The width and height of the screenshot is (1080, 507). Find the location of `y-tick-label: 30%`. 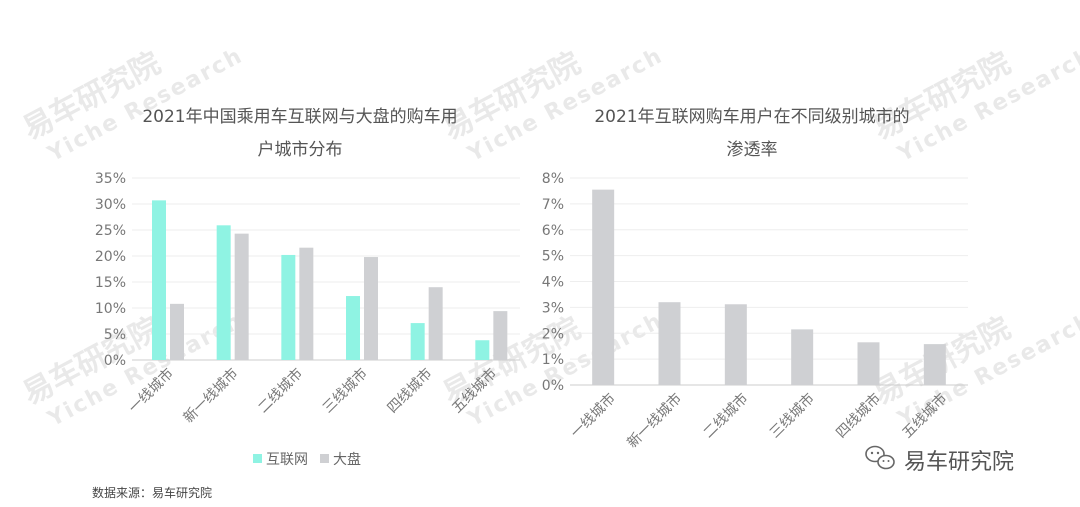

y-tick-label: 30% is located at coordinates (110, 205).